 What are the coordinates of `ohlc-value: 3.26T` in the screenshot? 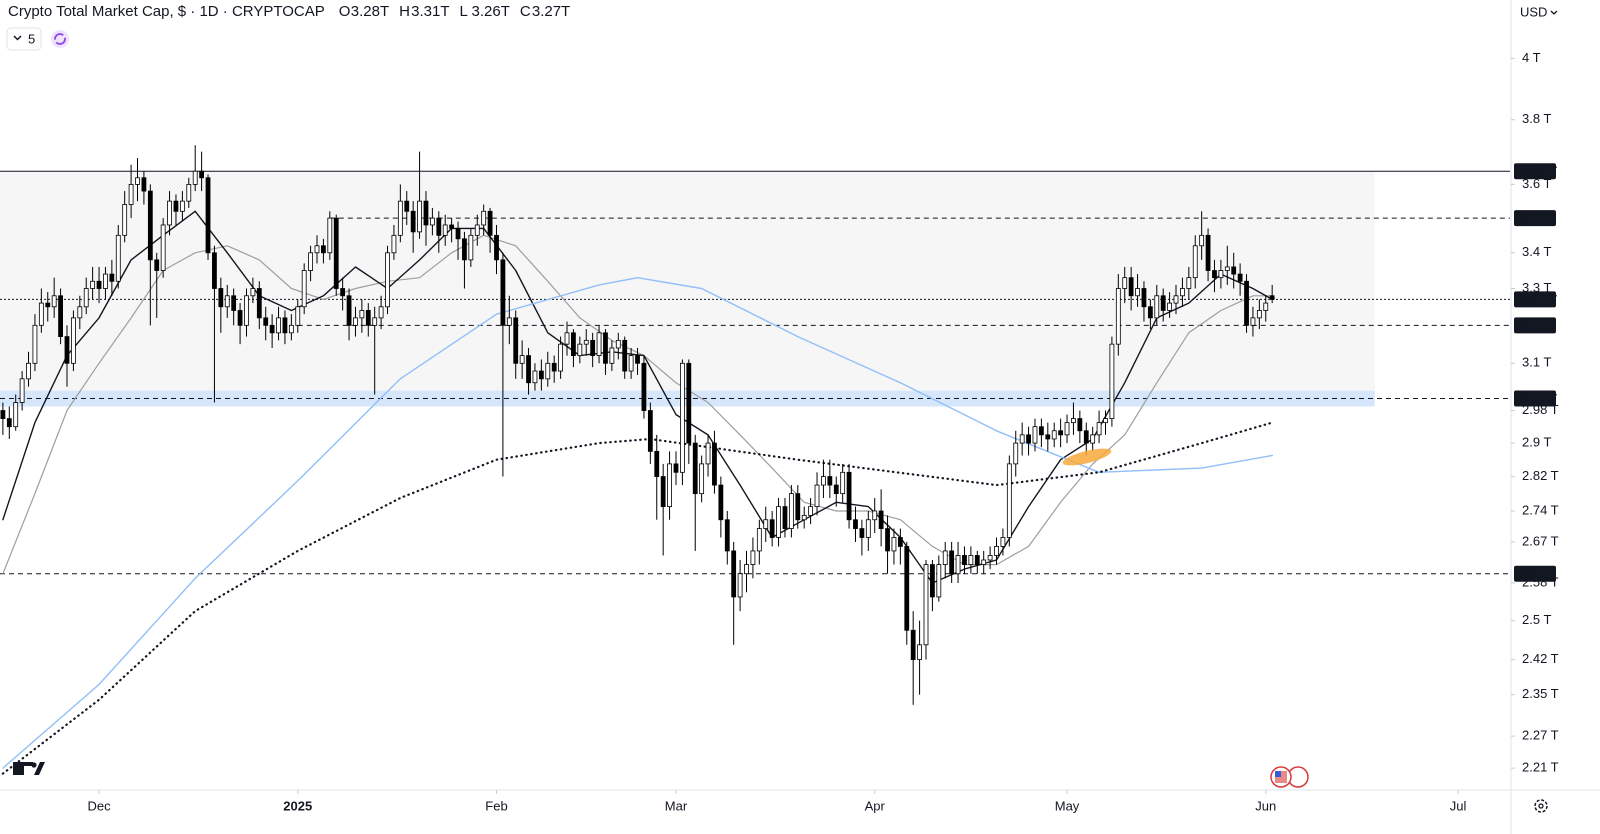 It's located at (491, 11).